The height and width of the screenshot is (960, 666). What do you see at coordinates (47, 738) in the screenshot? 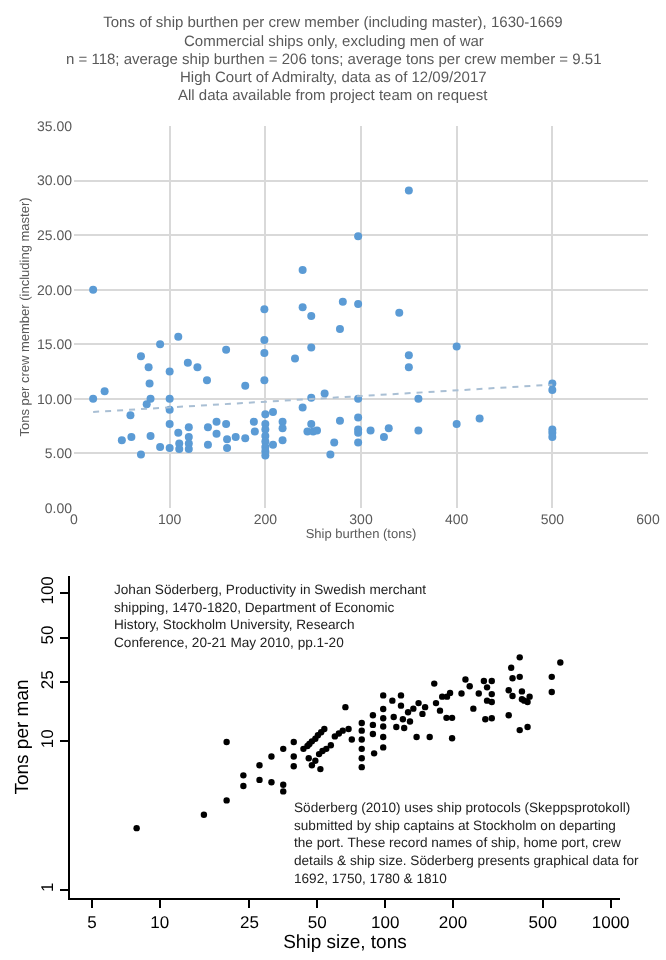
I see `y-tick-label: 10` at bounding box center [47, 738].